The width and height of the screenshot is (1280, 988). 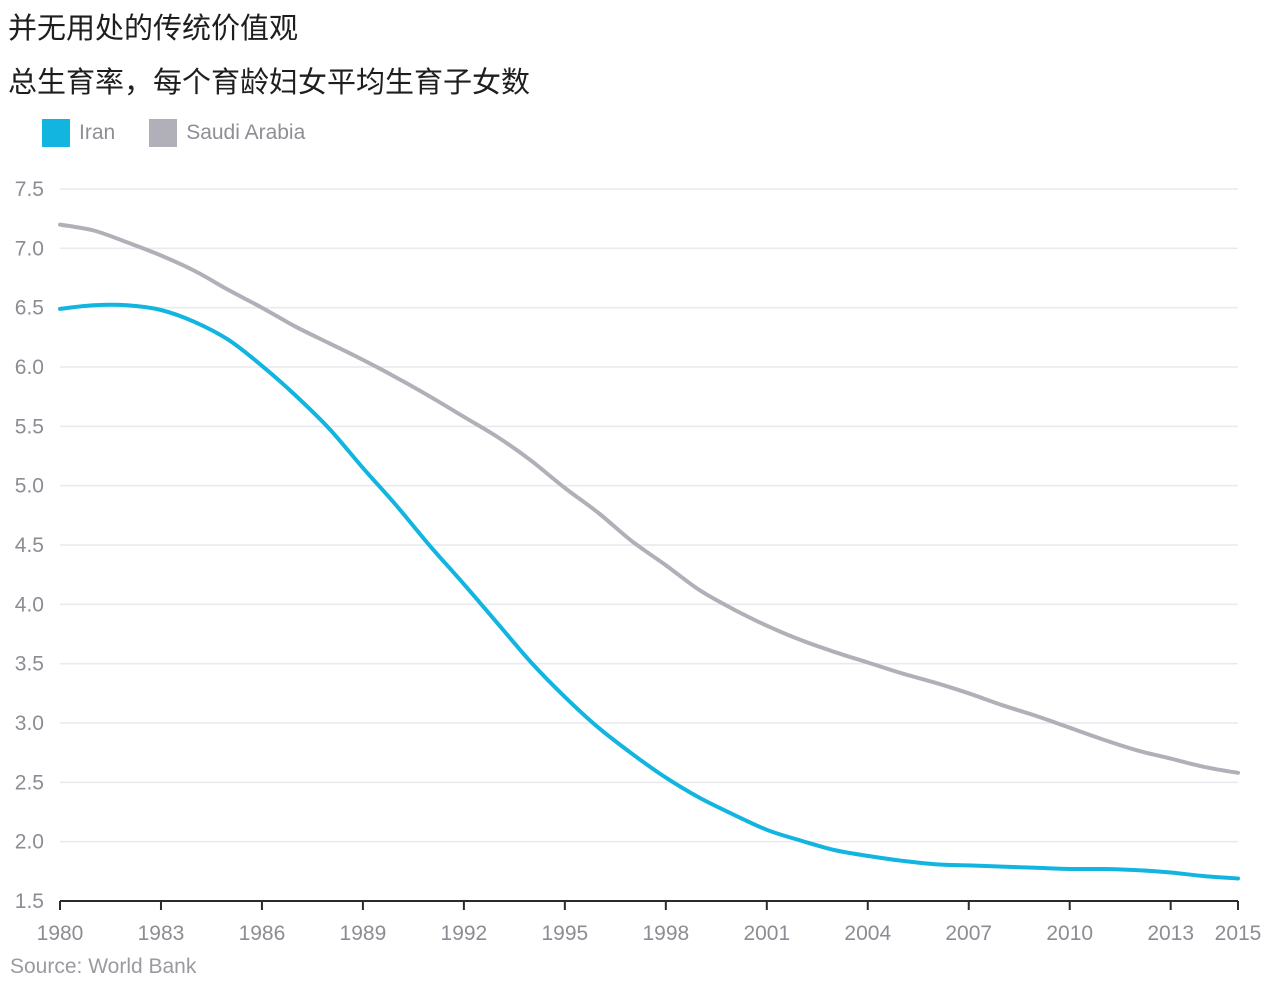 What do you see at coordinates (29, 901) in the screenshot?
I see `y-tick-label: 1.5` at bounding box center [29, 901].